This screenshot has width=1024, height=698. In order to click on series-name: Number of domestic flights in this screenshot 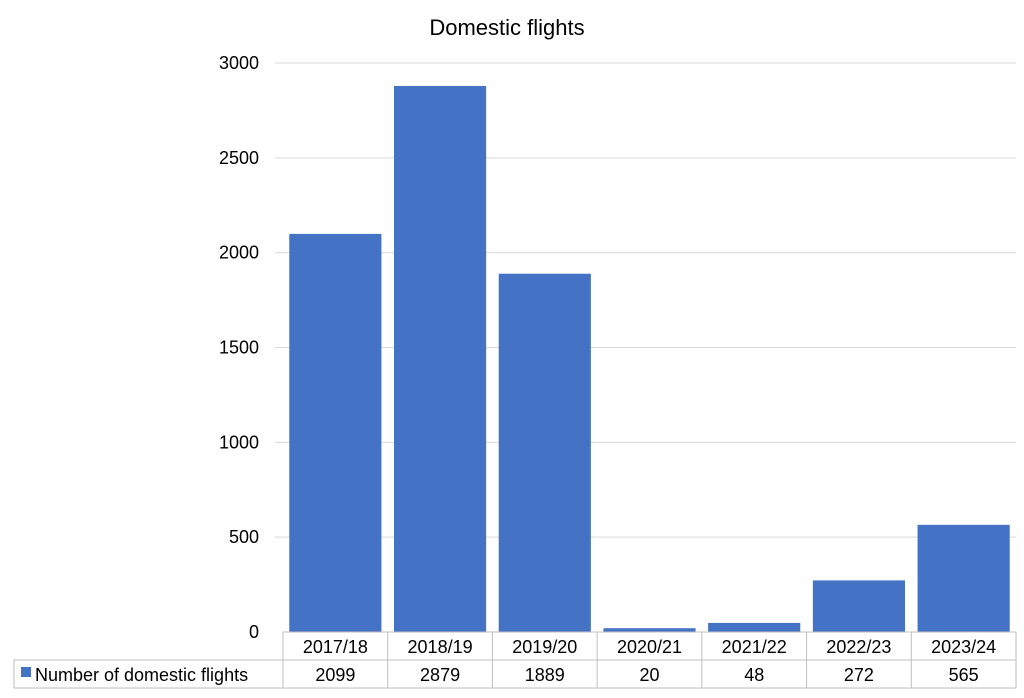, I will do `click(141, 675)`.